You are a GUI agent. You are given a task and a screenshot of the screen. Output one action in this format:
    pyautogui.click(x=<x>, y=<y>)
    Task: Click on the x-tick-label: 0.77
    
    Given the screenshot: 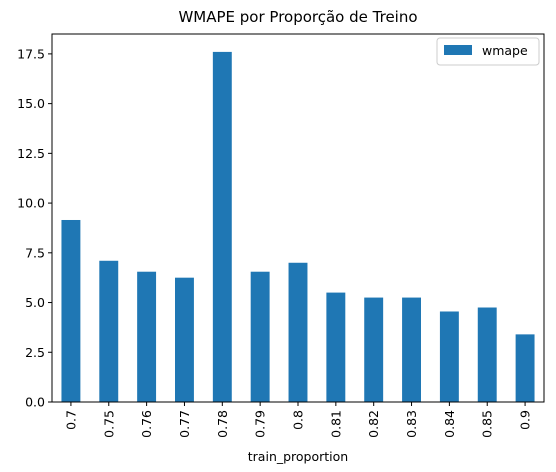 What is the action you would take?
    pyautogui.click(x=184, y=424)
    